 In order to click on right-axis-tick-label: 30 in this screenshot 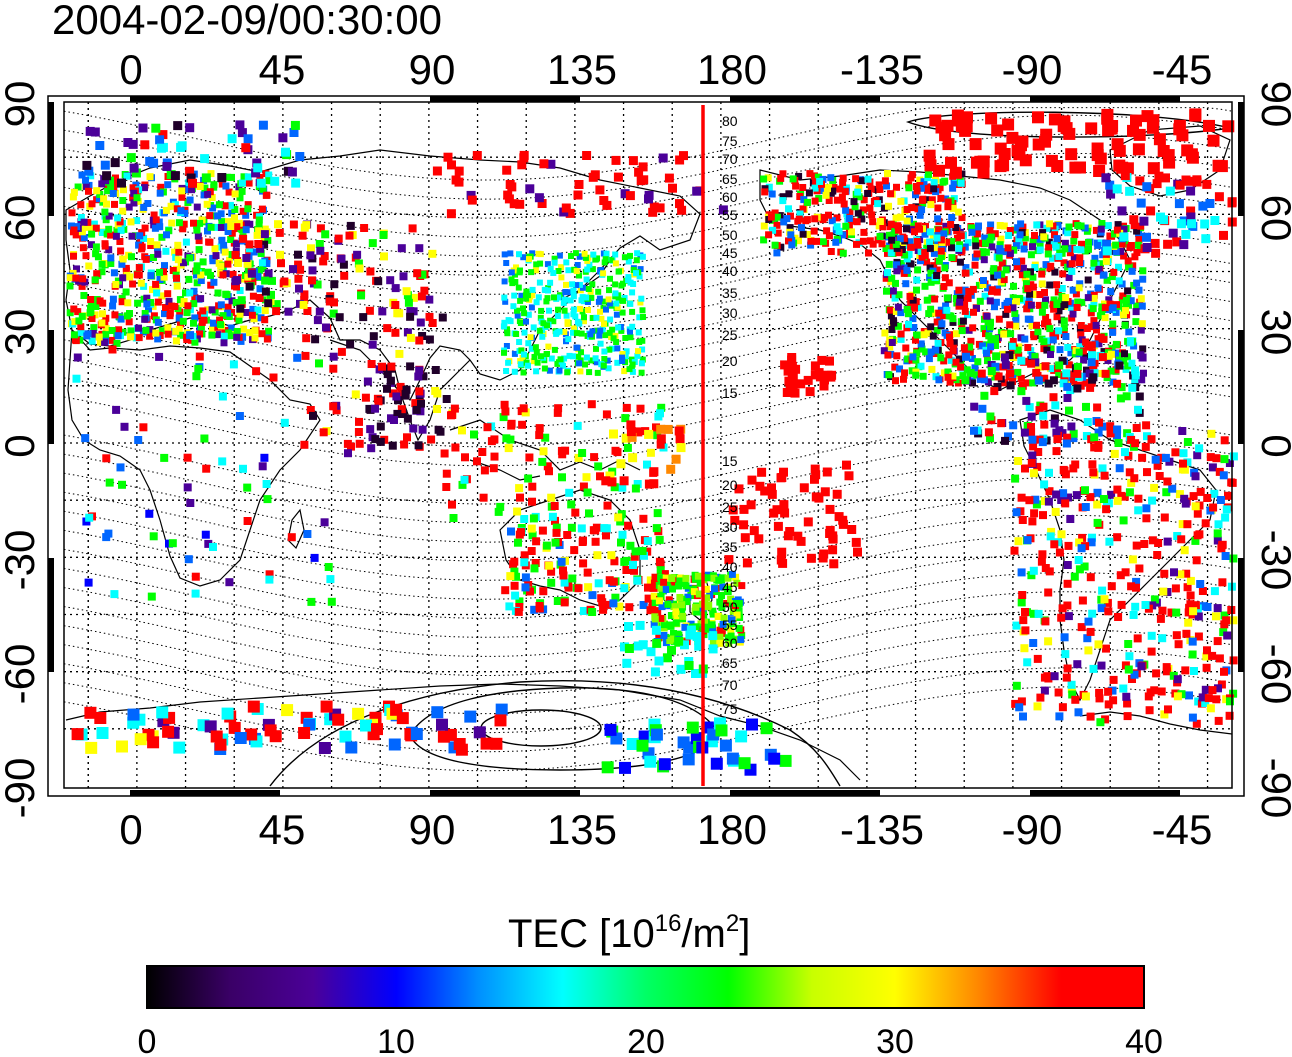, I will do `click(1272, 332)`.